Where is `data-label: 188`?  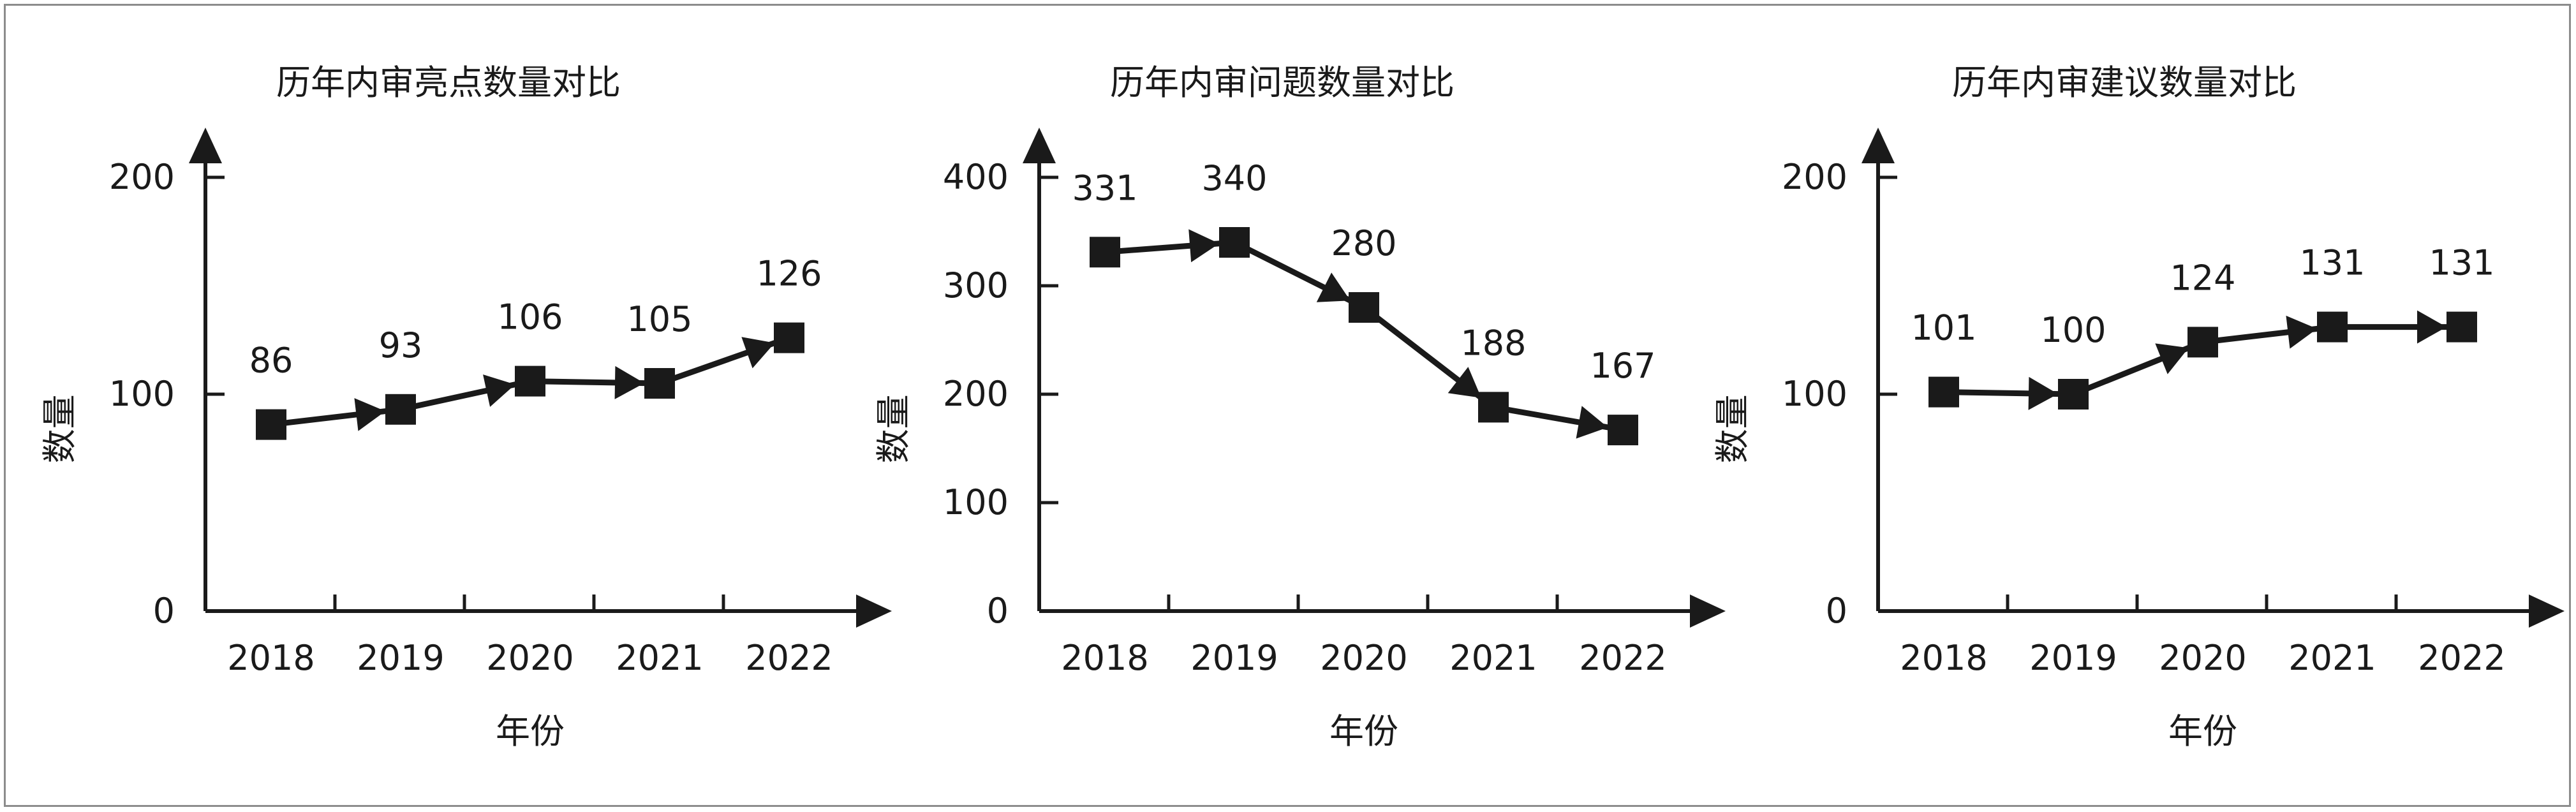
data-label: 188 is located at coordinates (1493, 343).